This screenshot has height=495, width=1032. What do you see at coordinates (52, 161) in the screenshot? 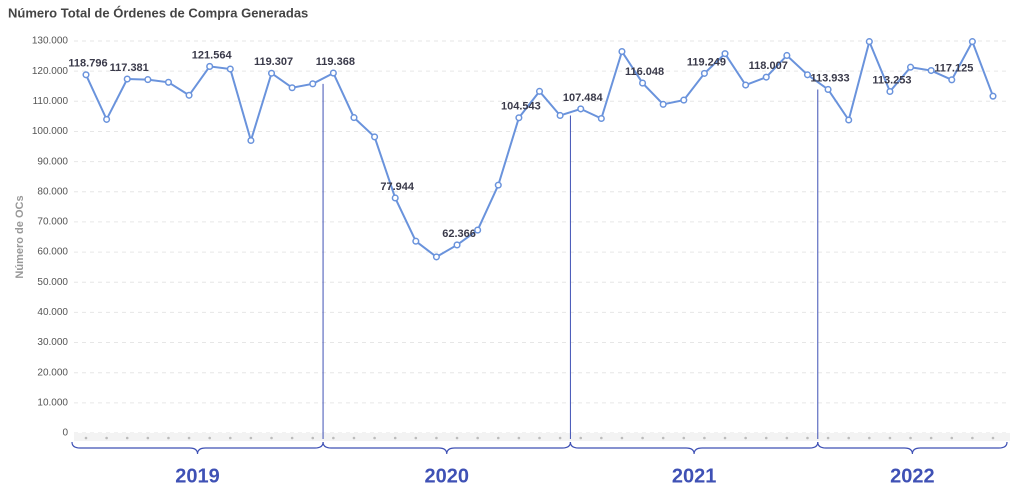
I see `y-tick-label: 90.000` at bounding box center [52, 161].